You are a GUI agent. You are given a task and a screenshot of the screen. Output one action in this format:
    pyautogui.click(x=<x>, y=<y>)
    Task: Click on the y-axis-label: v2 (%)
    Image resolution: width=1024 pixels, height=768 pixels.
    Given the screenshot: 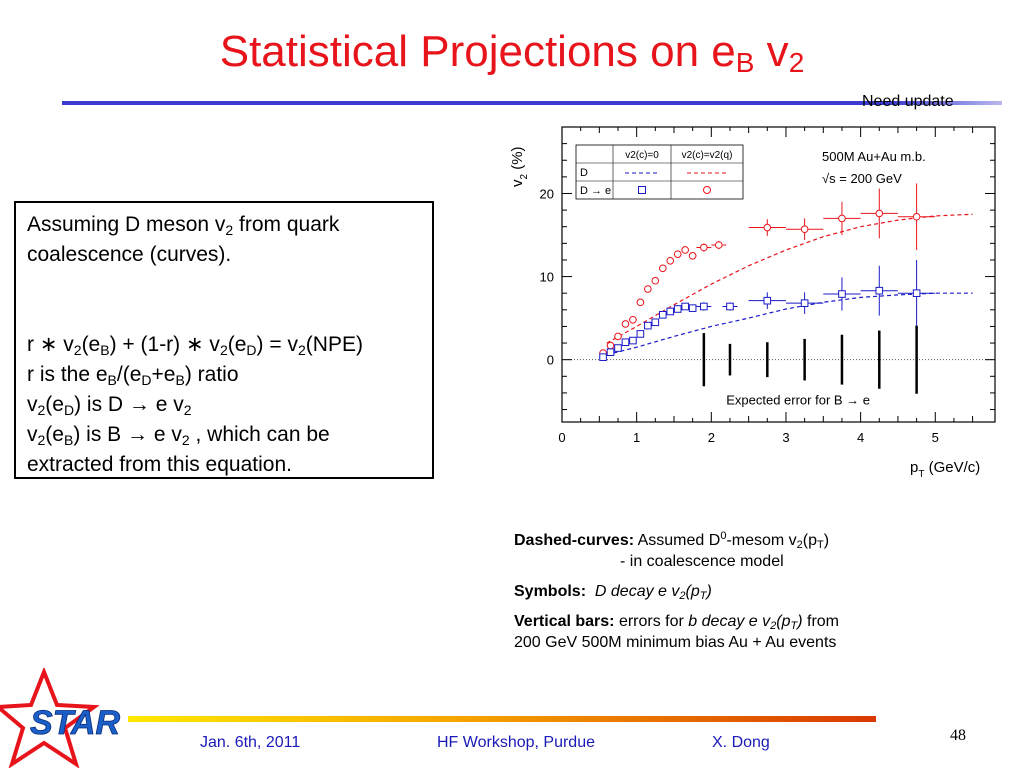 What is the action you would take?
    pyautogui.click(x=519, y=166)
    